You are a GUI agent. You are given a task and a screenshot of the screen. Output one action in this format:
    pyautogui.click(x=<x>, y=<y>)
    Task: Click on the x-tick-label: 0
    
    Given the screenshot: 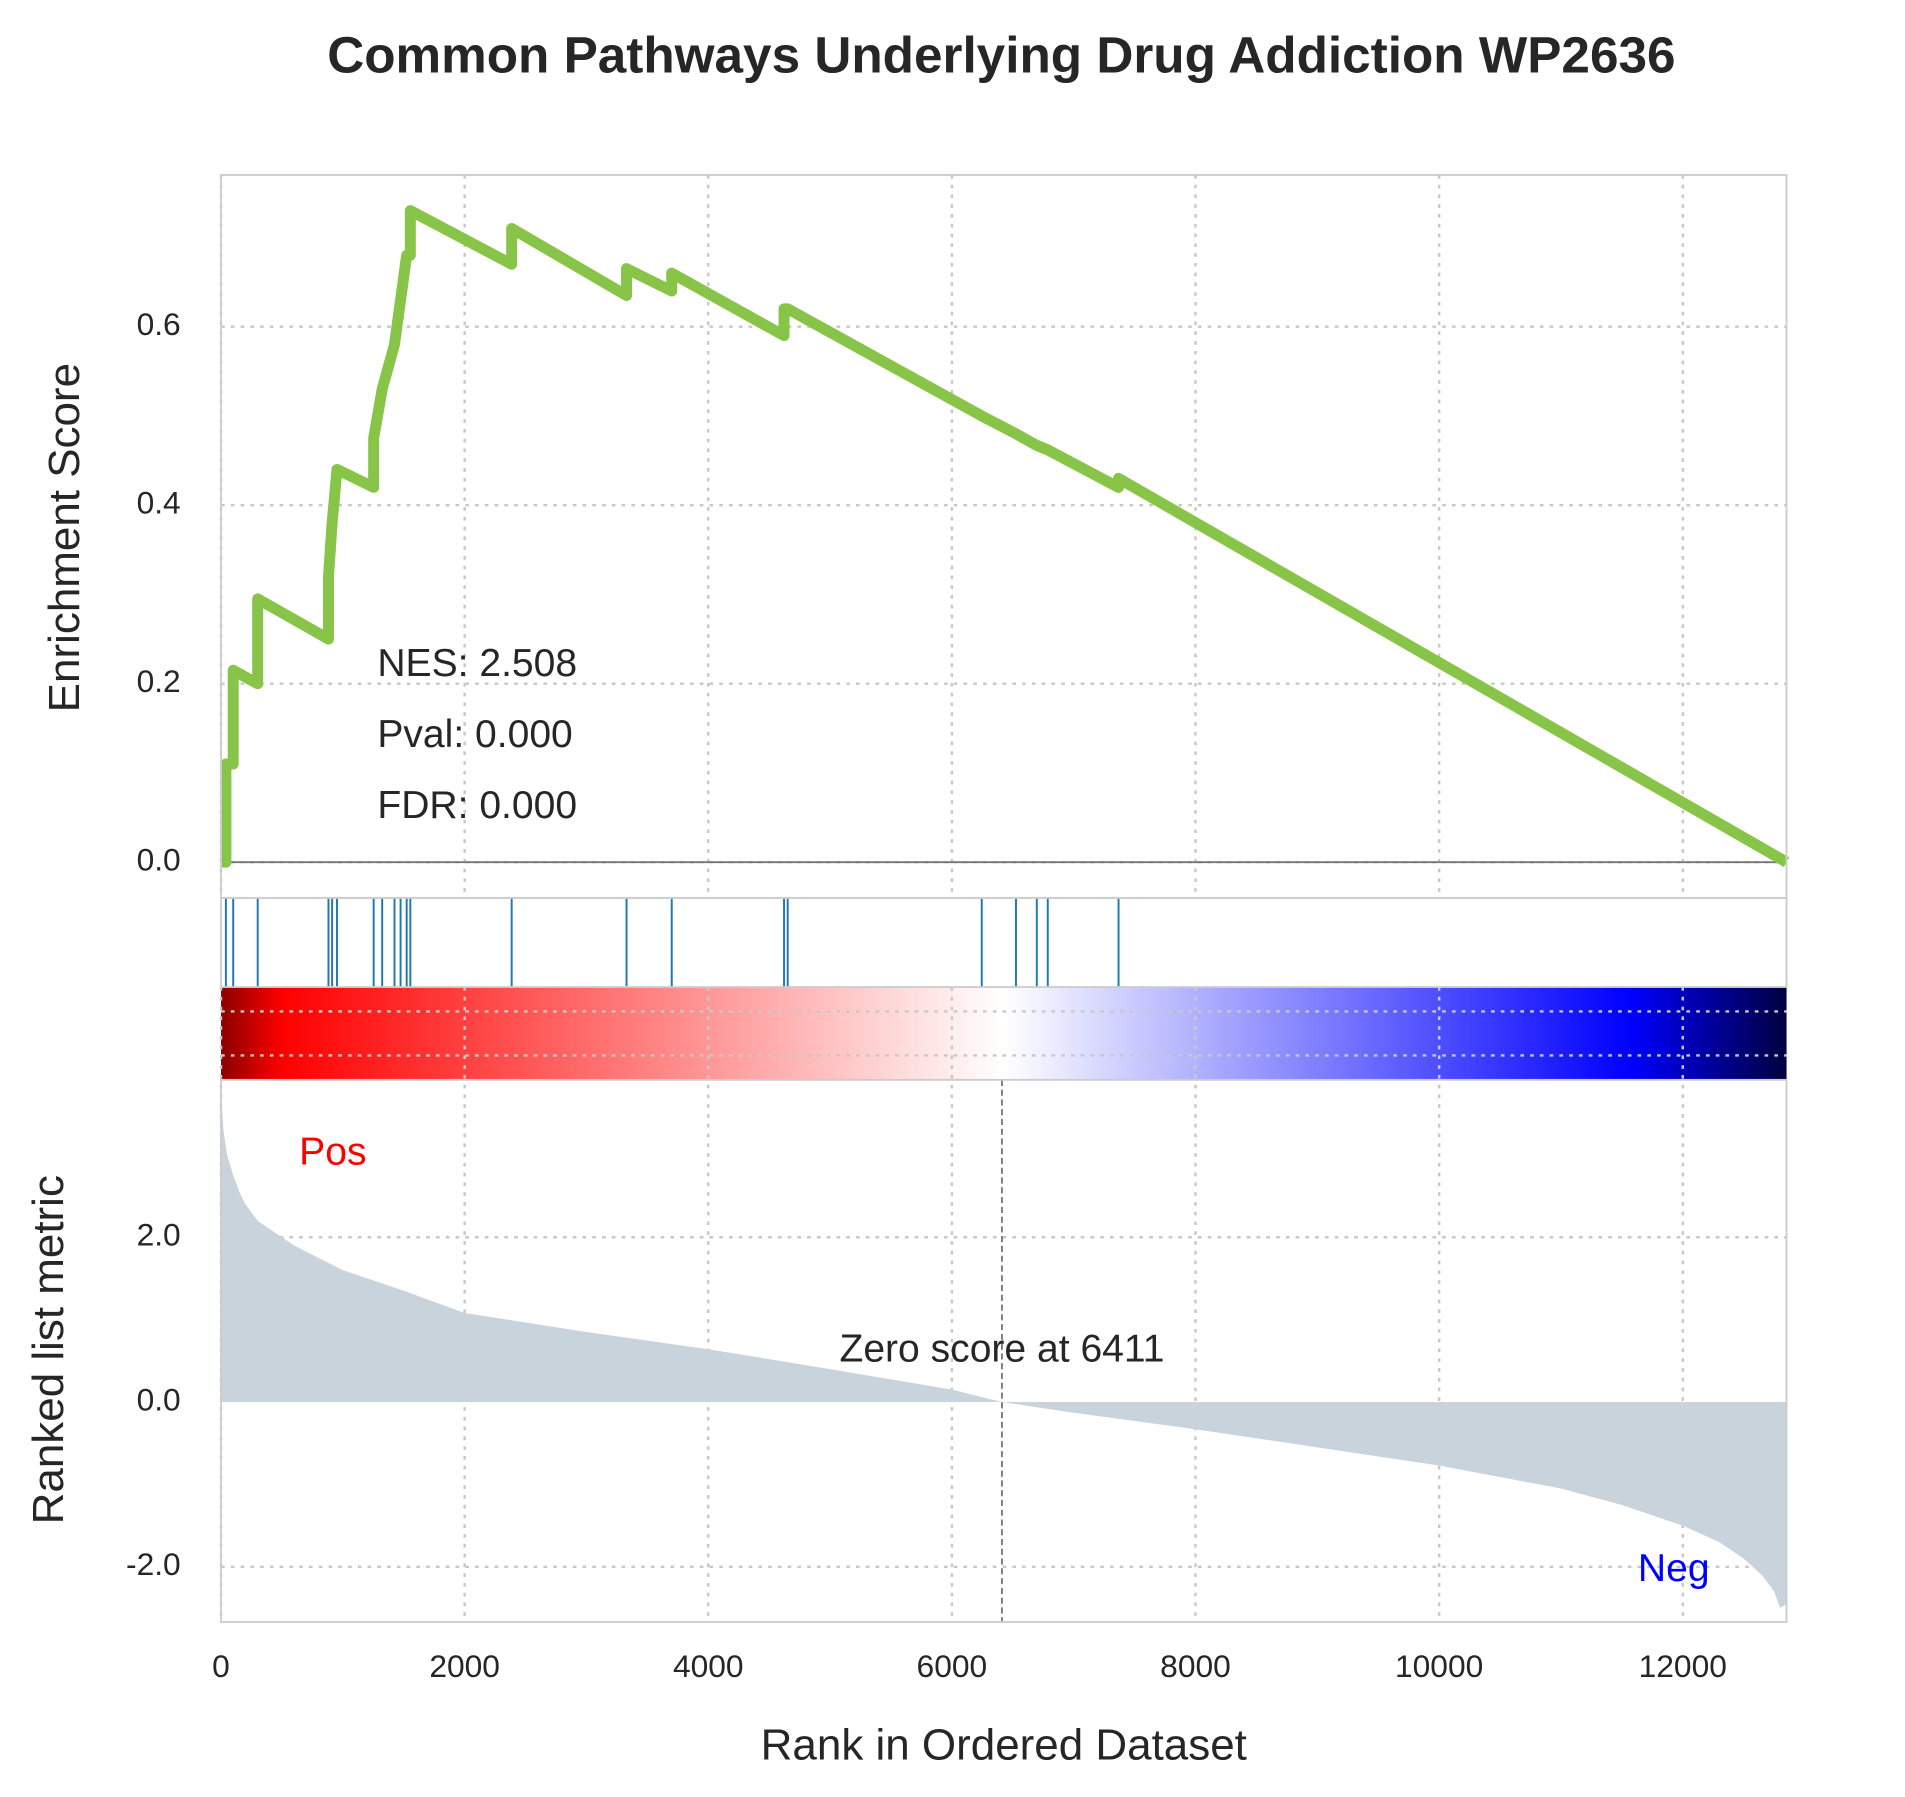 What is the action you would take?
    pyautogui.click(x=221, y=1666)
    